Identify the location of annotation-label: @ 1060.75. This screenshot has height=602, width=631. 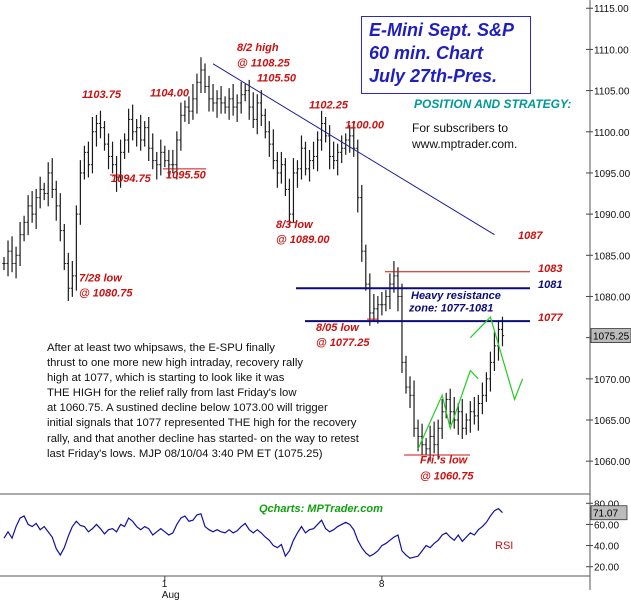
(447, 476).